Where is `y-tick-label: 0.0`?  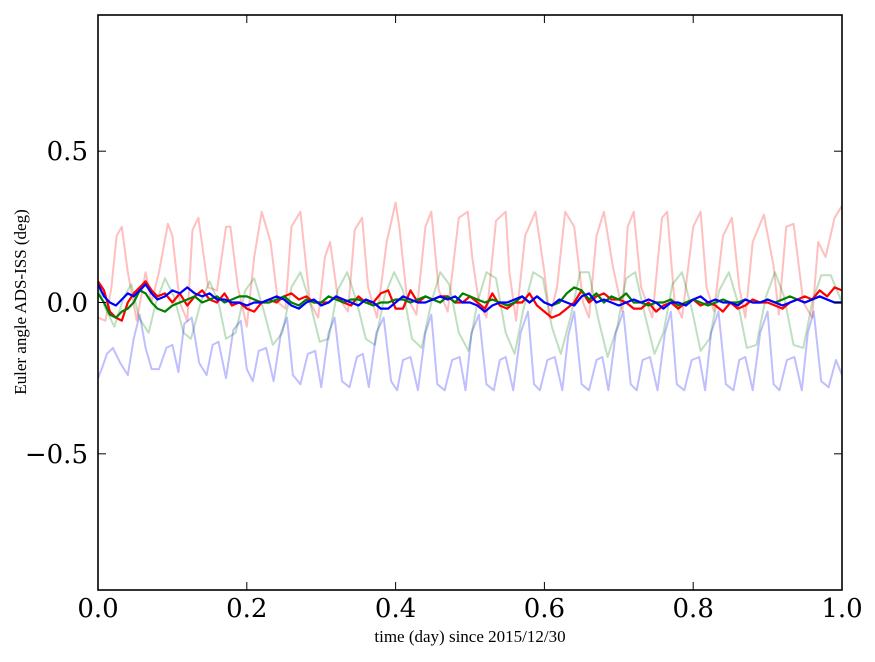 y-tick-label: 0.0 is located at coordinates (67, 304).